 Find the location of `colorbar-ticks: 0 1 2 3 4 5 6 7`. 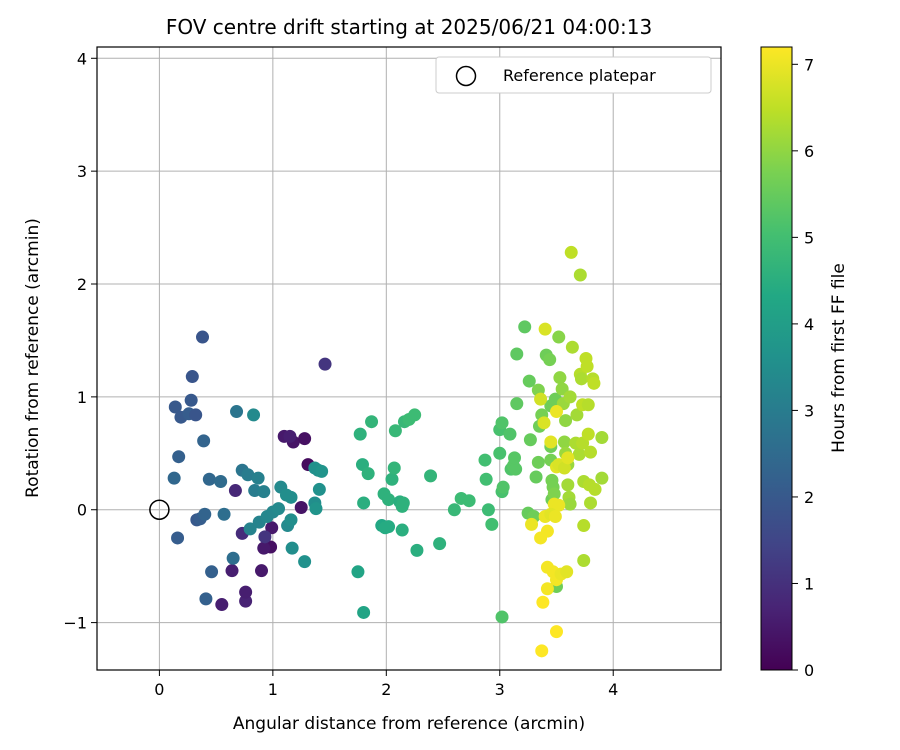

colorbar-ticks: 0 1 2 3 4 5 6 7 is located at coordinates (803, 367).